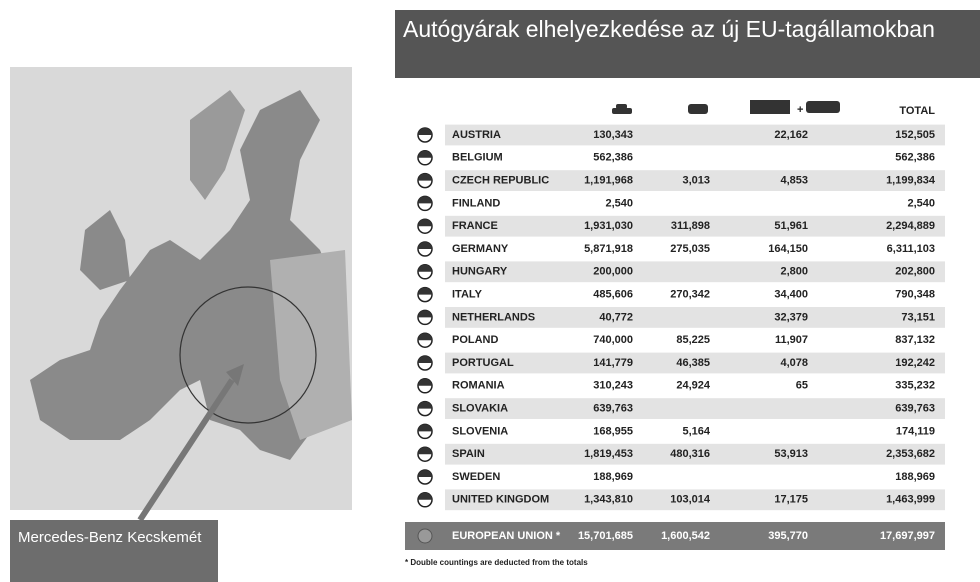  I want to click on map-arrow, so click(186, 450).